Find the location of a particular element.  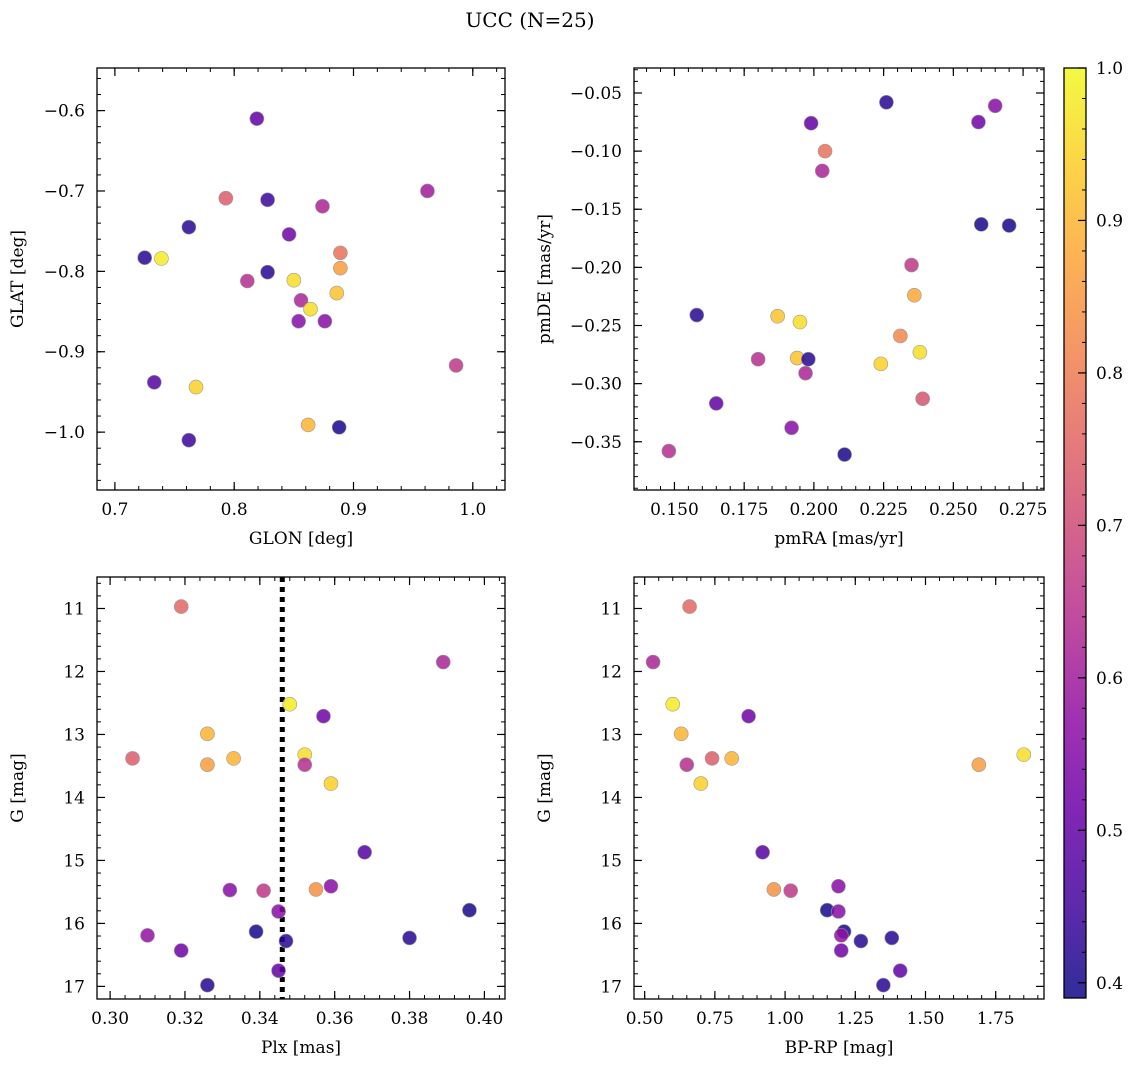

x-tick-label: 0.275 is located at coordinates (1023, 510).